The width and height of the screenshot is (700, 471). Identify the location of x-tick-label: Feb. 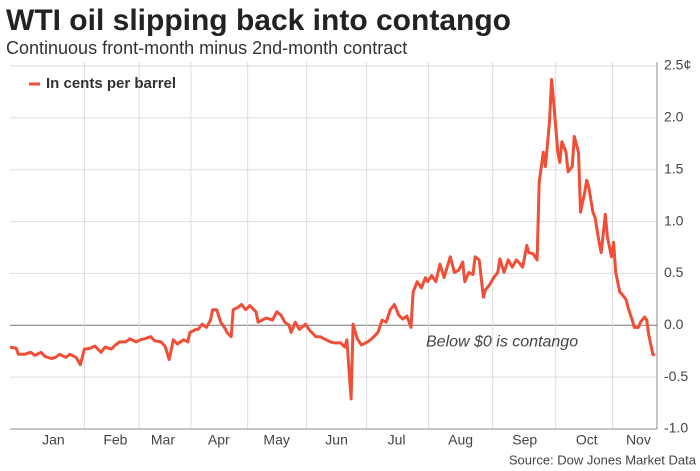
(115, 440).